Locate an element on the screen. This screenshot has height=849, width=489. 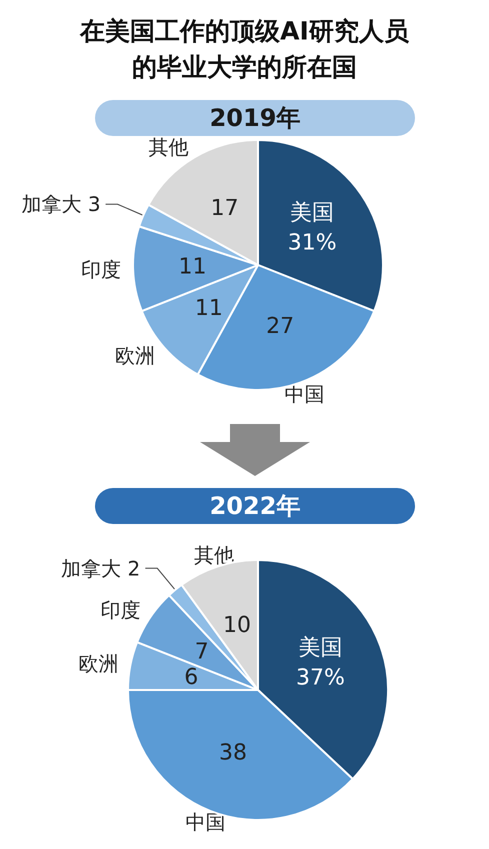
data-label: 7 is located at coordinates (201, 651).